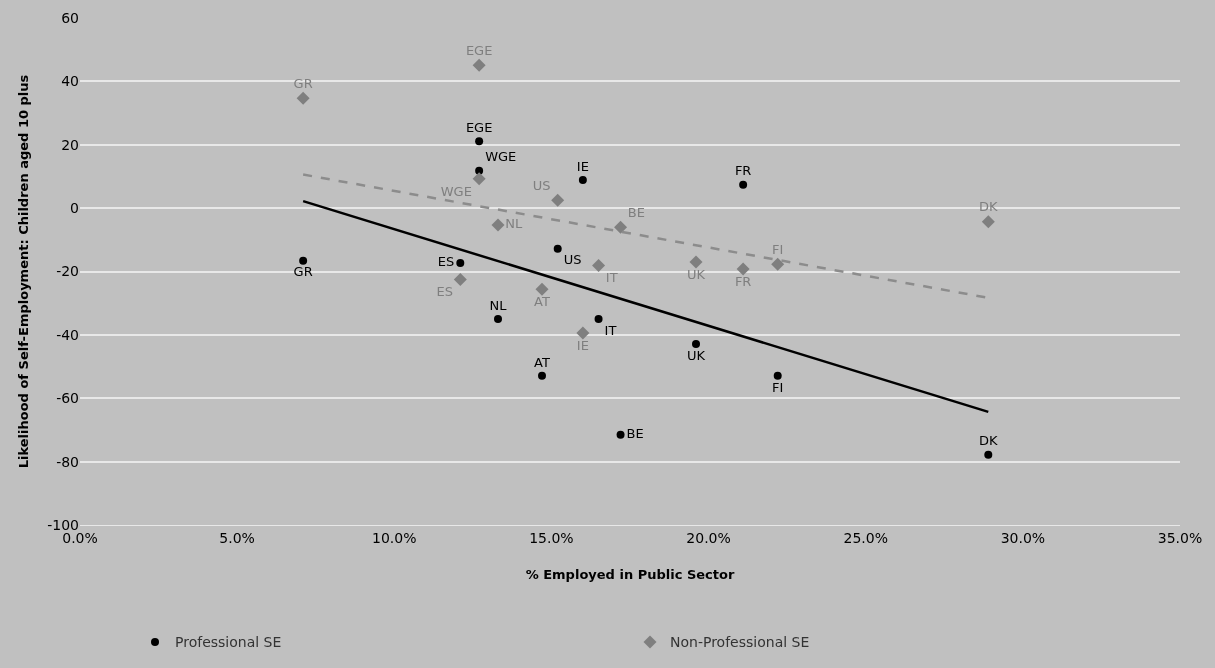  Describe the element at coordinates (67, 334) in the screenshot. I see `y-tick-label: -40` at that location.